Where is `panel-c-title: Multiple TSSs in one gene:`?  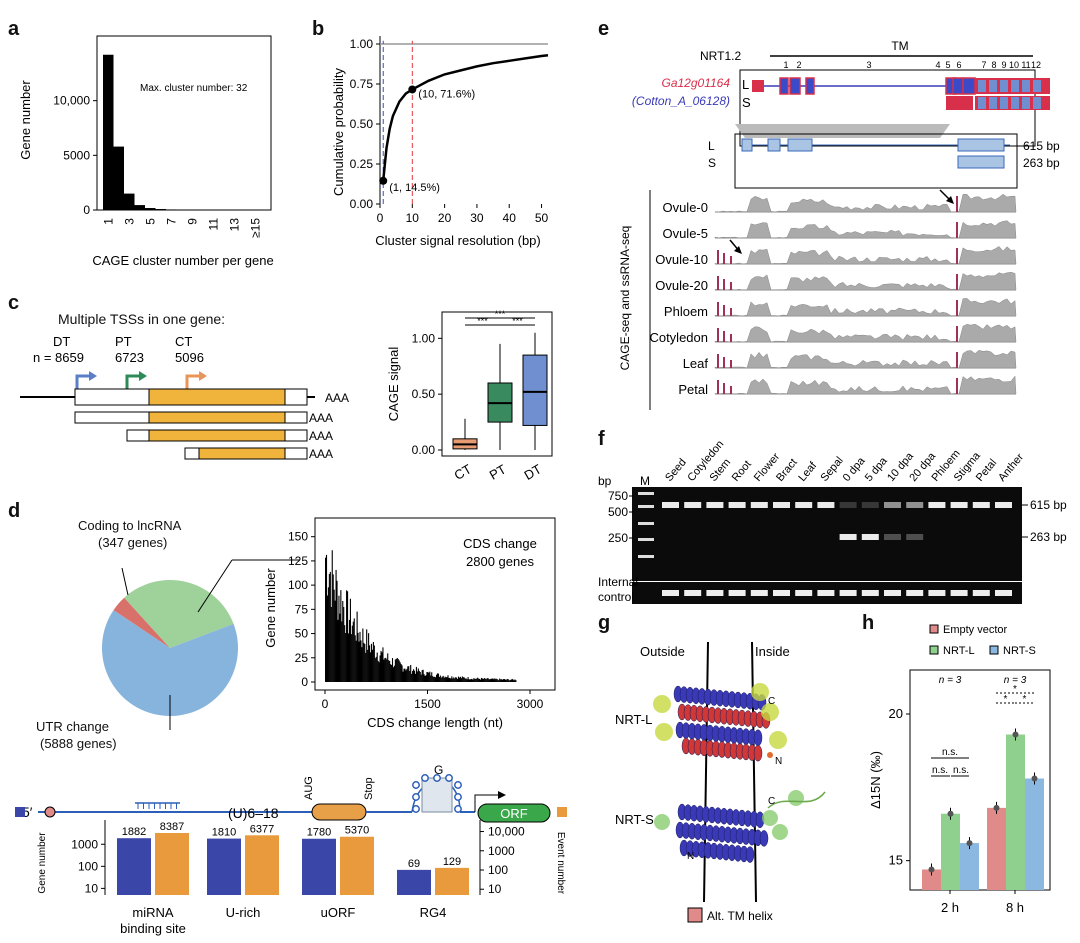
panel-c-title: Multiple TSSs in one gene: is located at coordinates (142, 319).